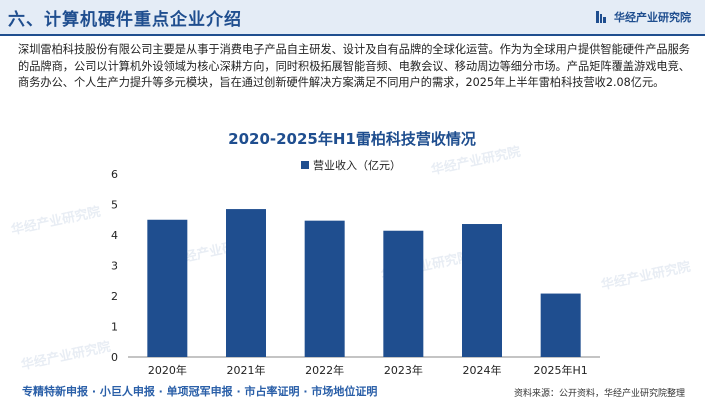 The image size is (705, 400). I want to click on brand-logo-icon, so click(601, 17).